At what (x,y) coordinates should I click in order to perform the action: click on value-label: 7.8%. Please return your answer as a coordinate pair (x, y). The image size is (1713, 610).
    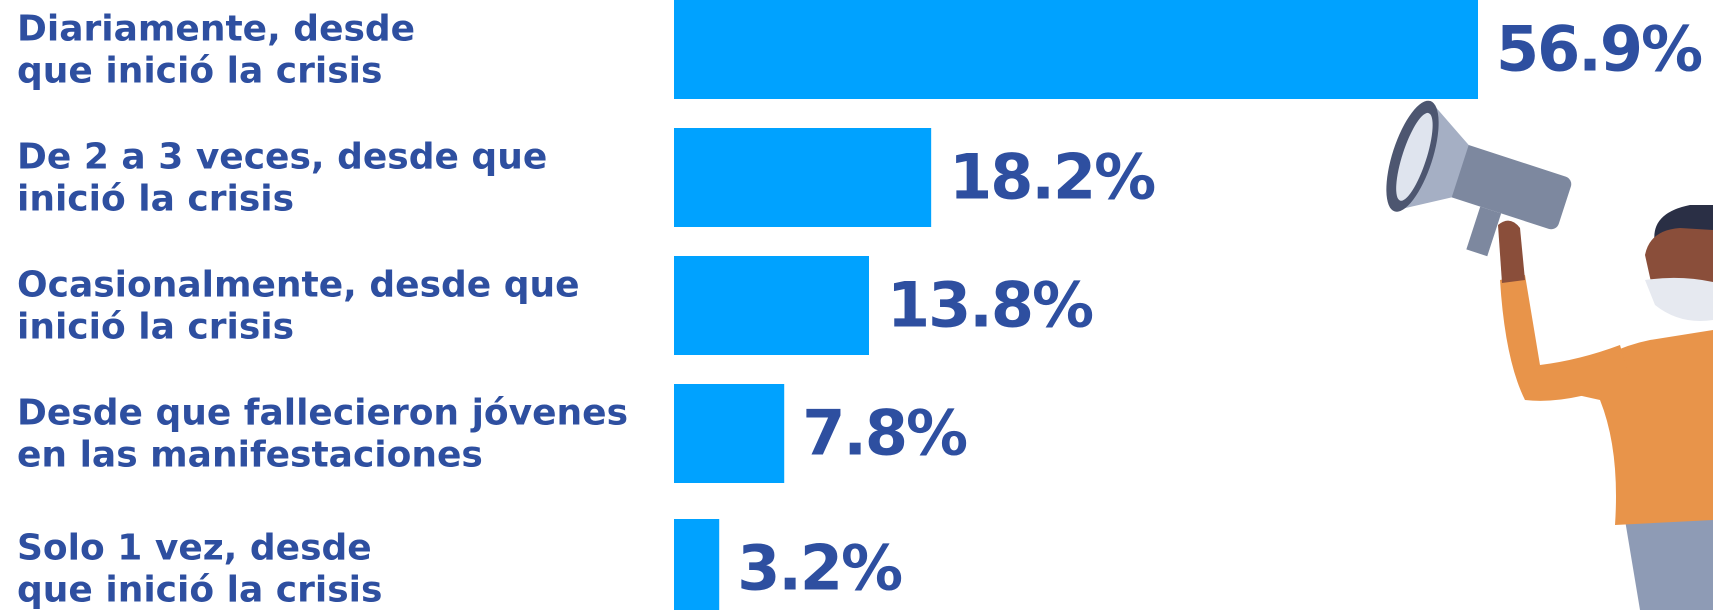
    Looking at the image, I should click on (884, 433).